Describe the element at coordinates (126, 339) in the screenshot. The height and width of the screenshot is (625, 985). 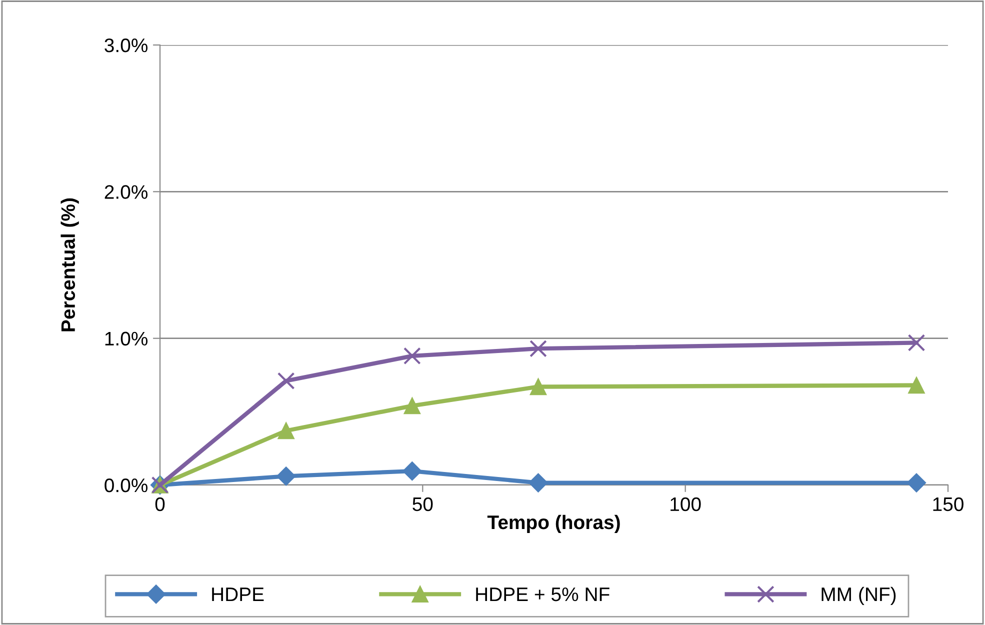
I see `y-tick-label: 1.0%` at that location.